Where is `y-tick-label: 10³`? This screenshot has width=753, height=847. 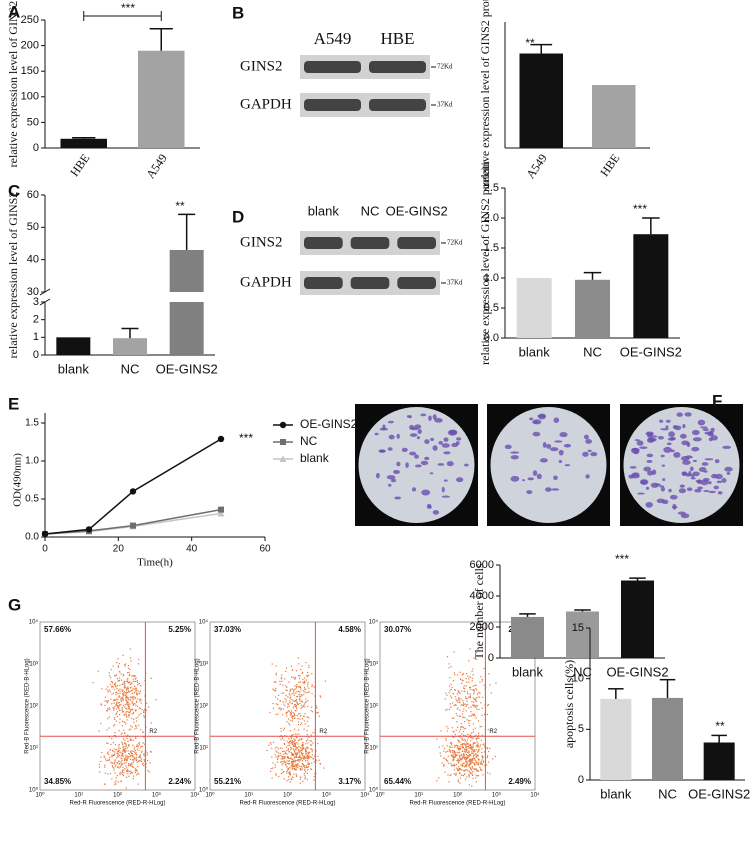
y-tick-label: 10³ is located at coordinates (373, 665).